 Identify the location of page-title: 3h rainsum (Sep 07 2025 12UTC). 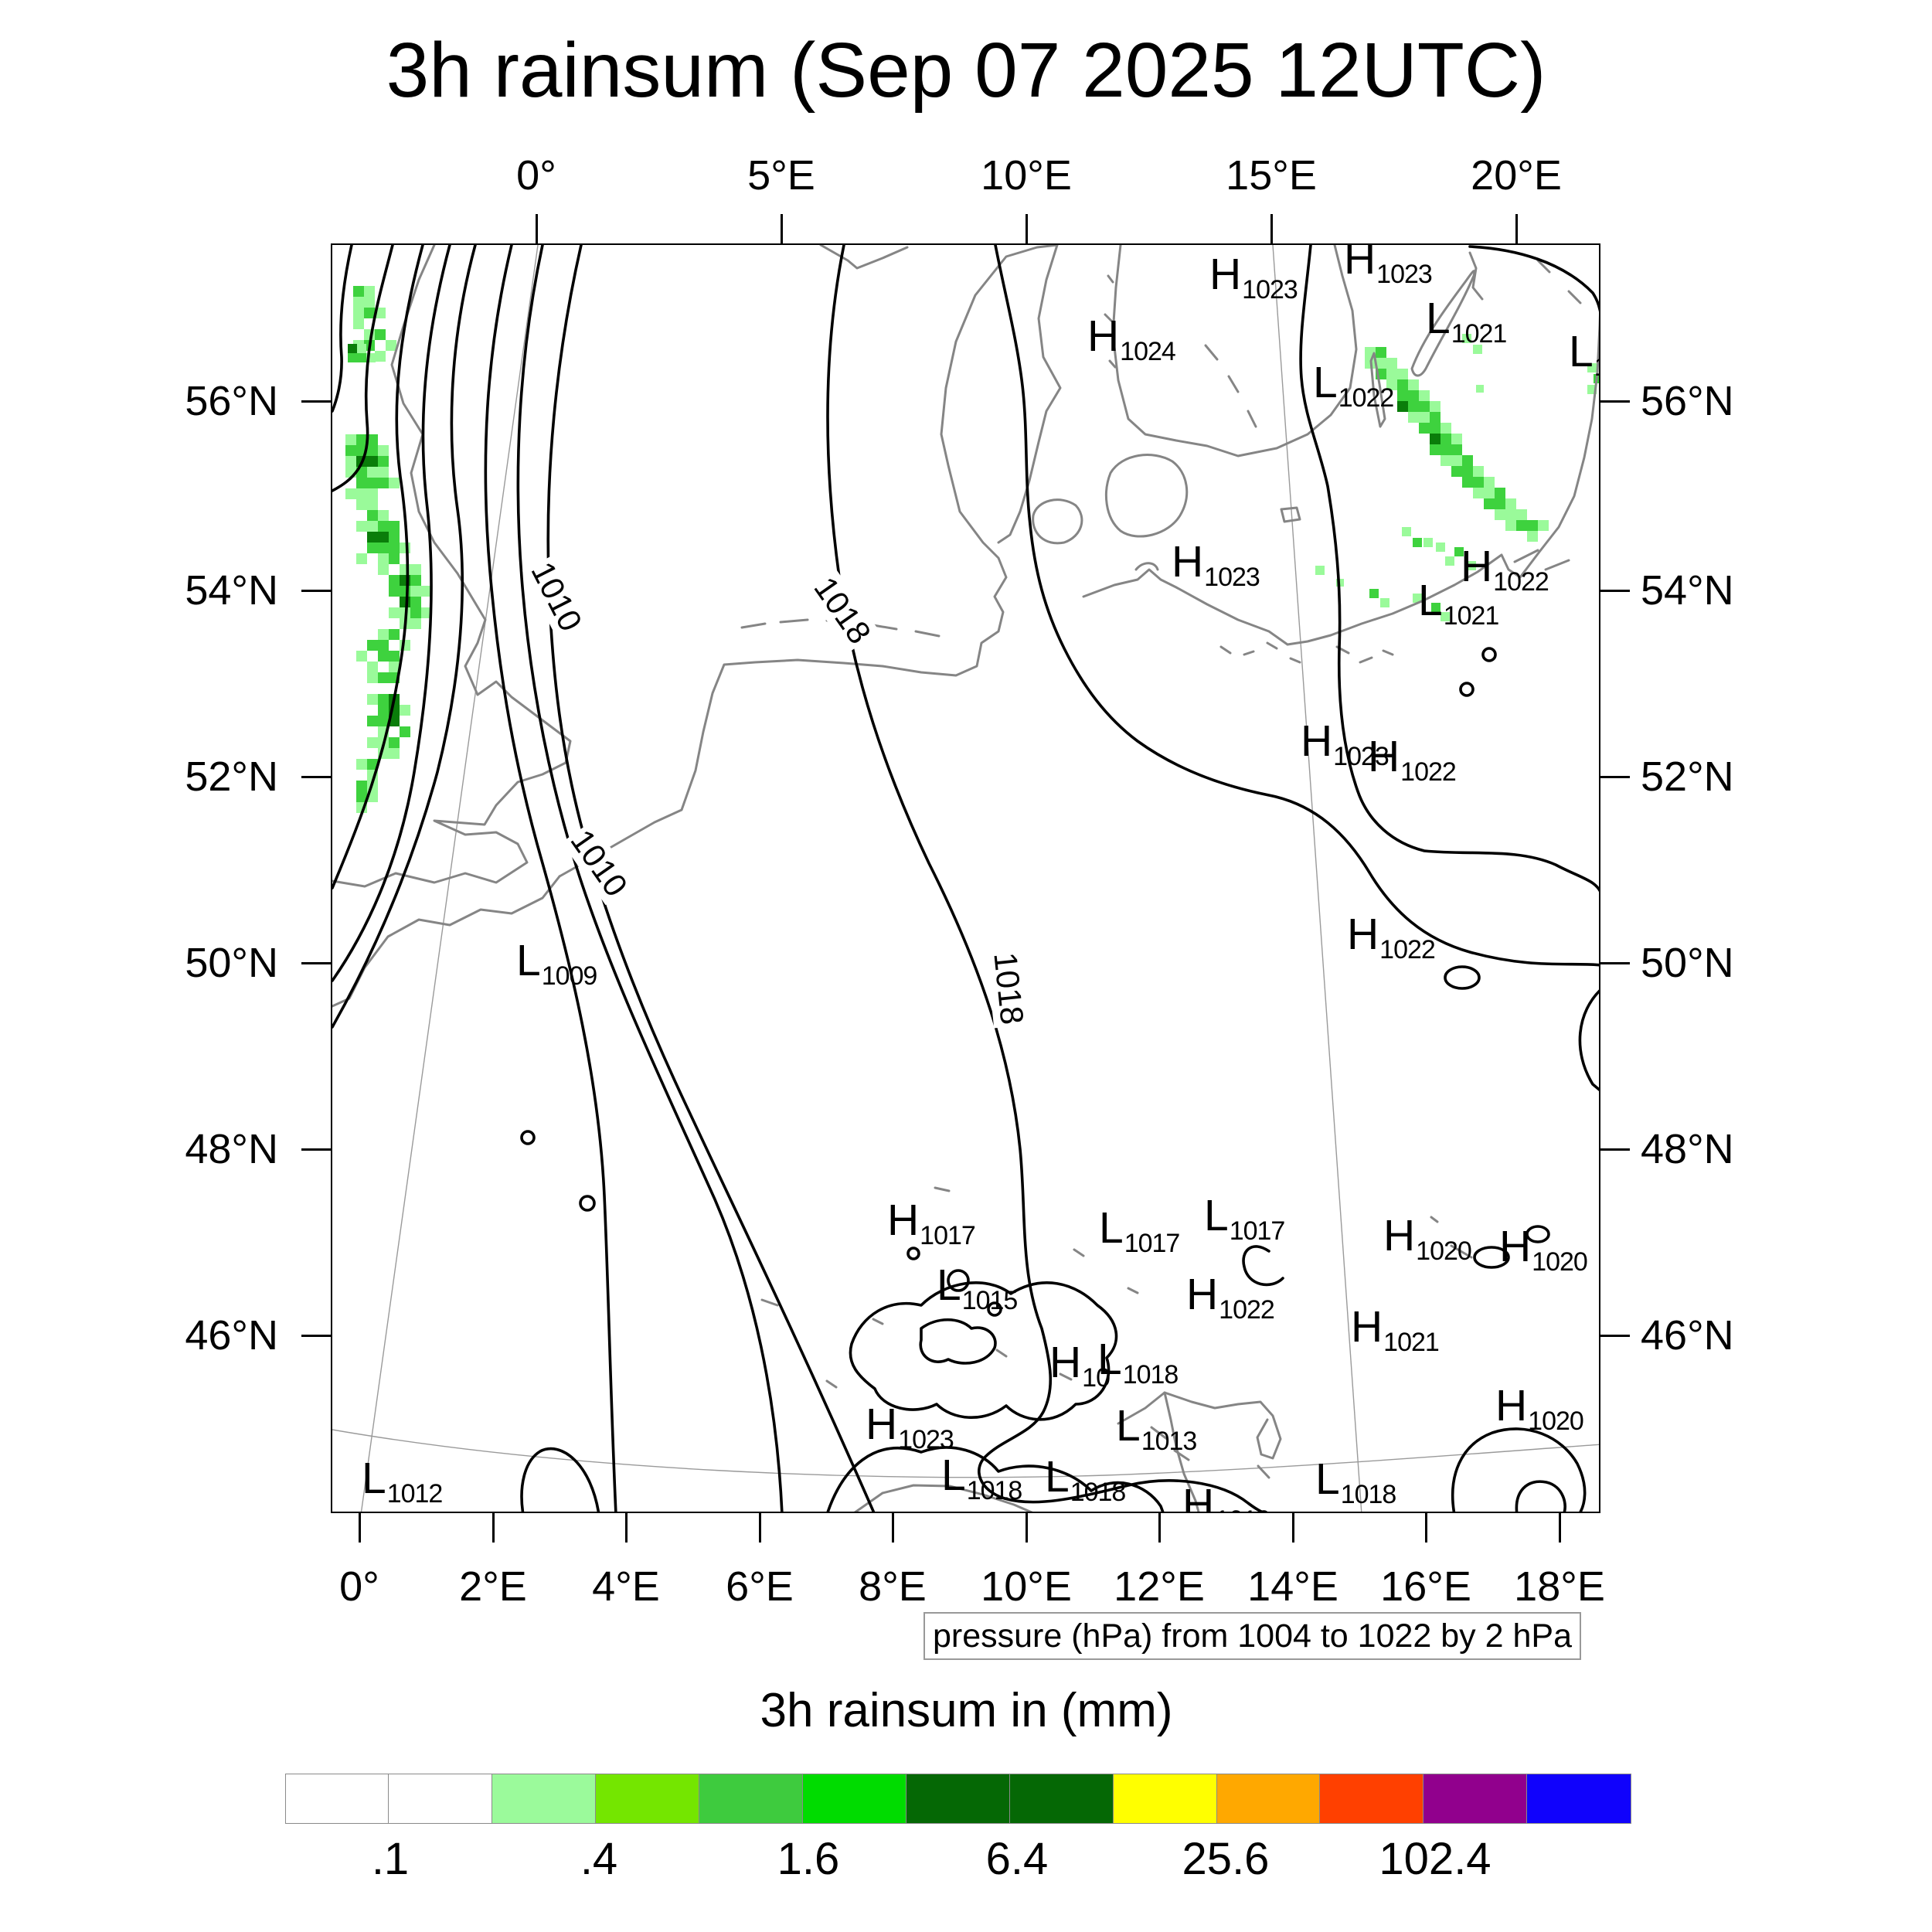
(966, 70).